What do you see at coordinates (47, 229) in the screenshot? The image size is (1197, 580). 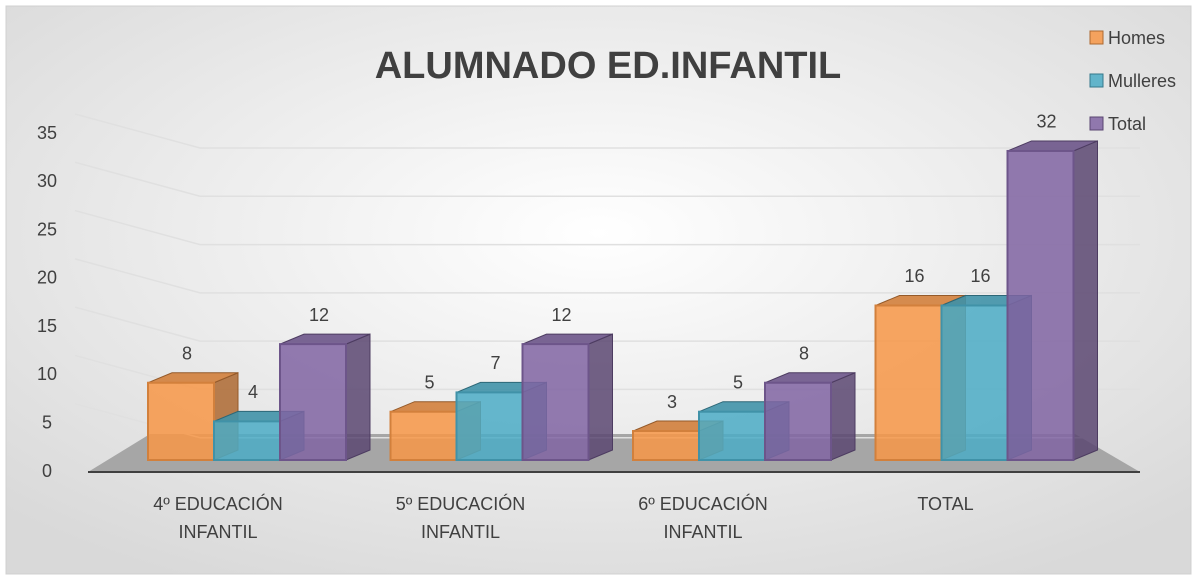 I see `y-tick-label: 25` at bounding box center [47, 229].